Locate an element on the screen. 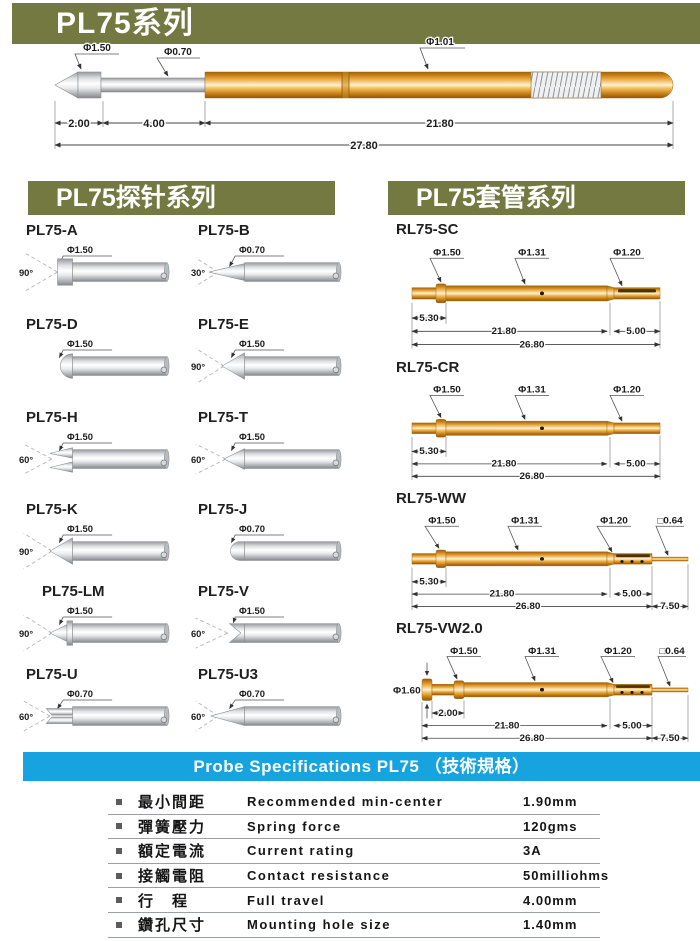  sleeve-drawing-cr: Φ1.50 Φ1.31 Φ1.20 5.30 21.80 5.00 26.80 is located at coordinates (536, 433).